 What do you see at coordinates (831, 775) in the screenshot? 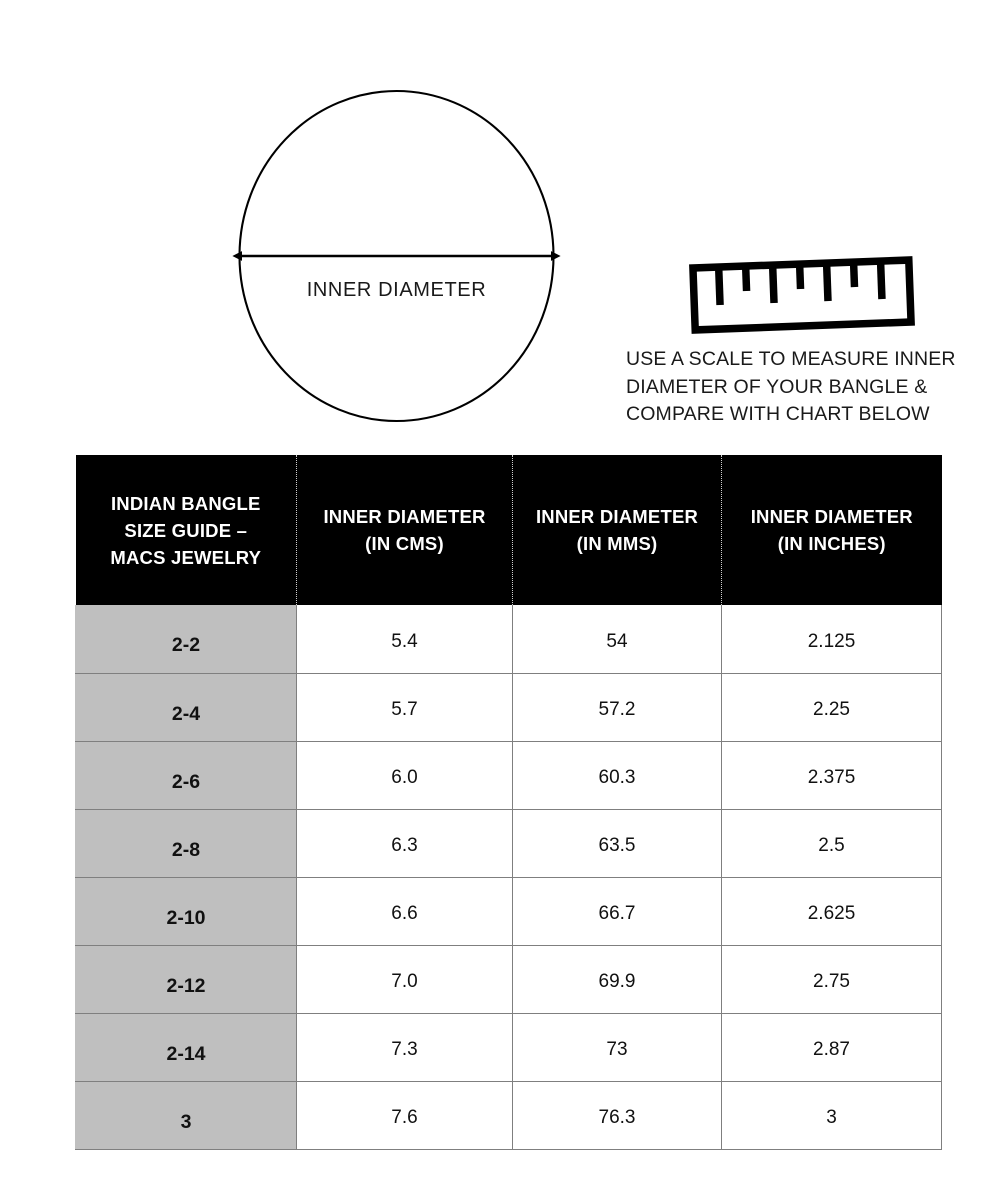
I see `cell-inches: 2.375` at bounding box center [831, 775].